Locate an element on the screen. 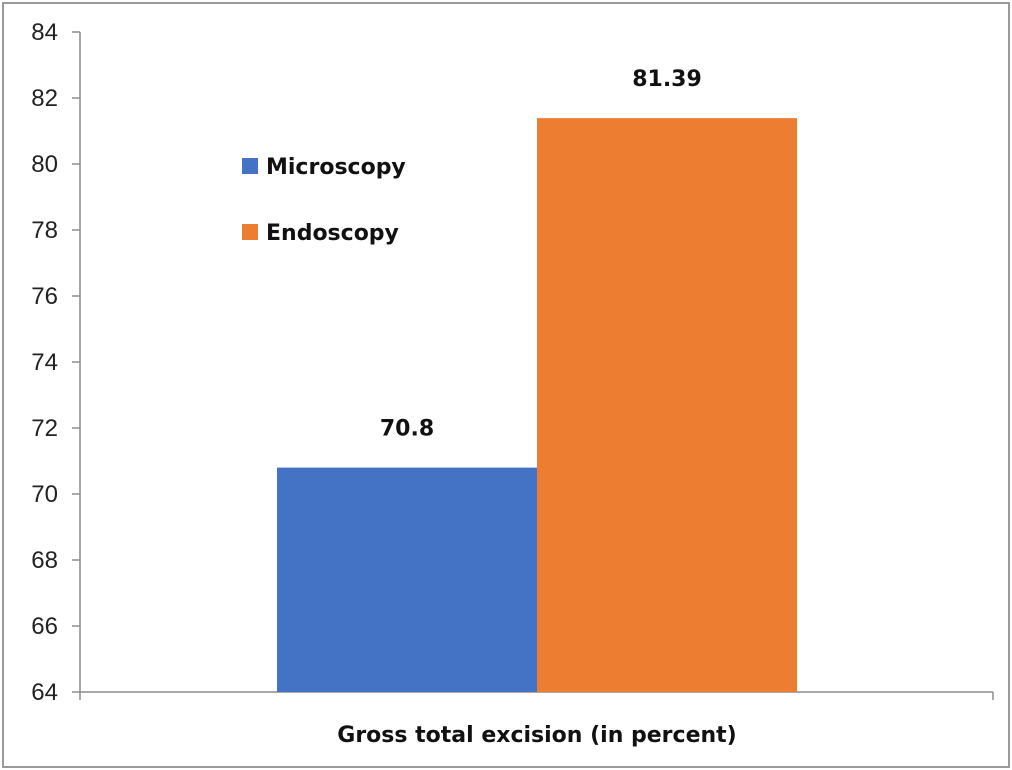 The width and height of the screenshot is (1012, 770). y-tick-label: 66 is located at coordinates (44, 626).